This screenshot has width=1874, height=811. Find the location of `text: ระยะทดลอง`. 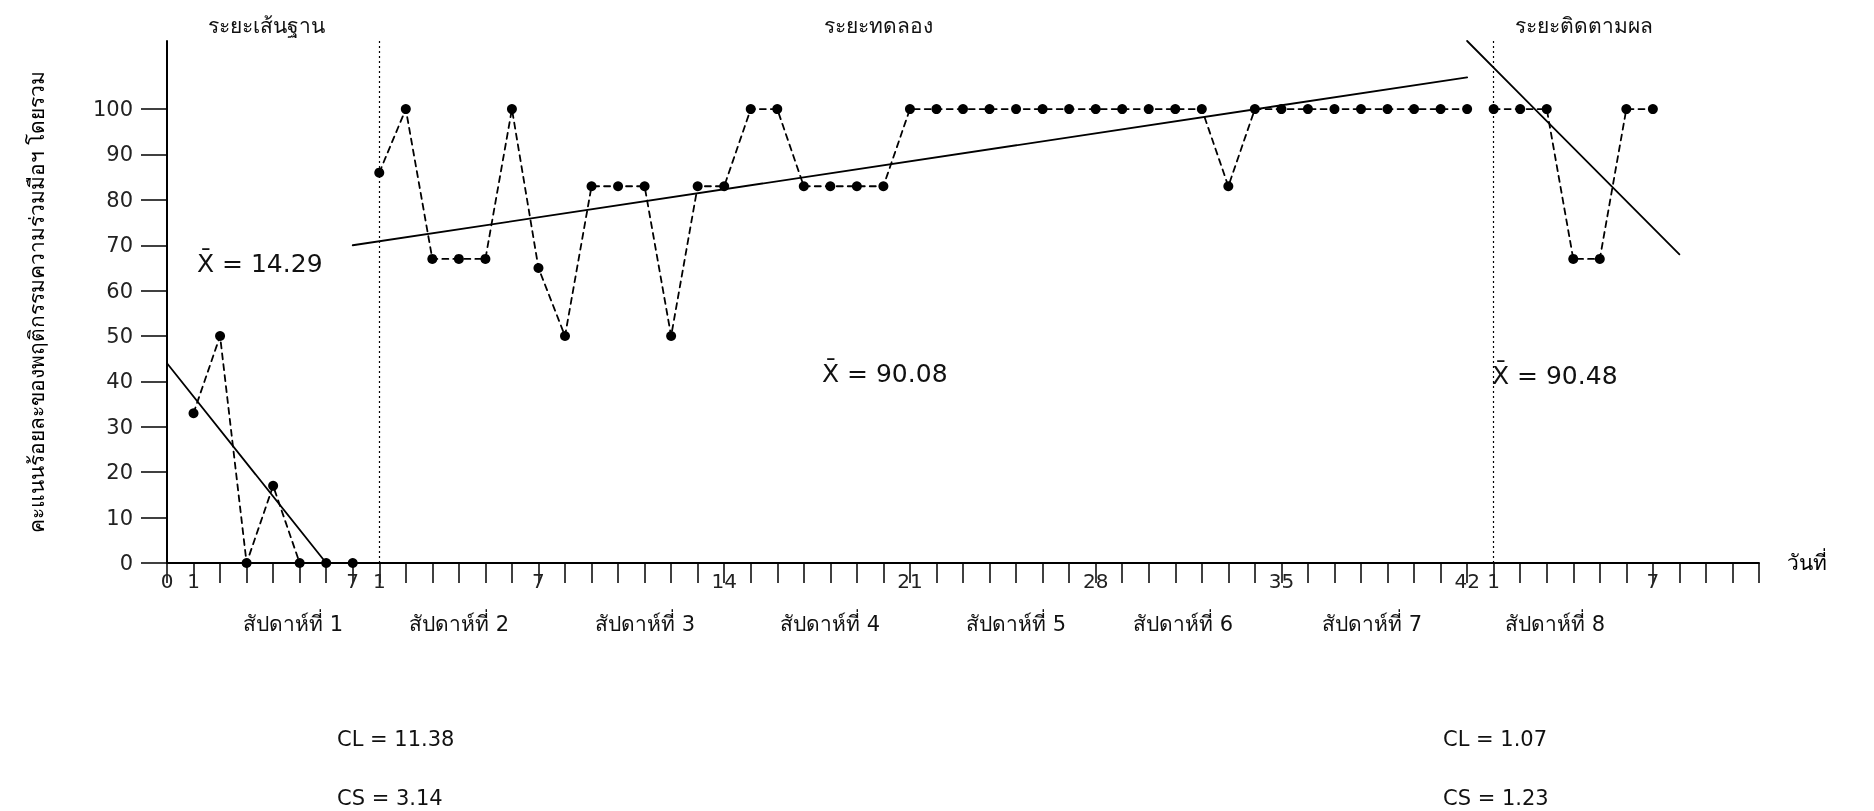

text: ระยะทดลอง is located at coordinates (878, 26).